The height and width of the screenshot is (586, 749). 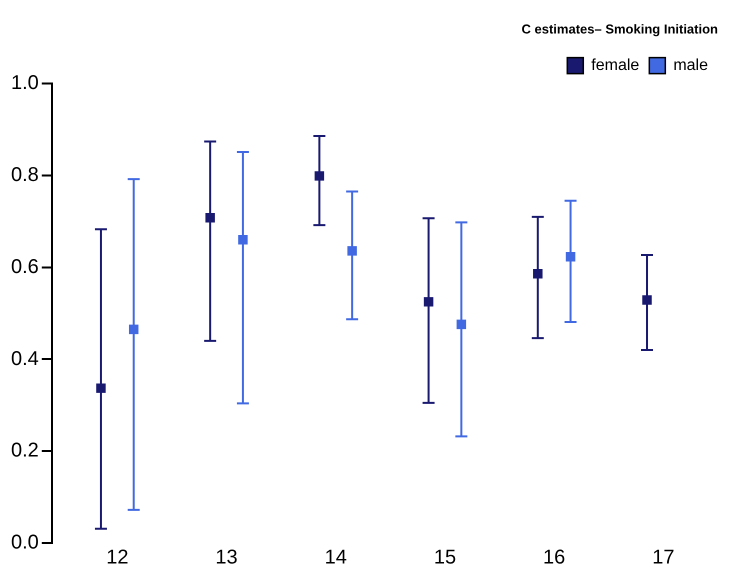 I want to click on legend-label: male, so click(x=690, y=65).